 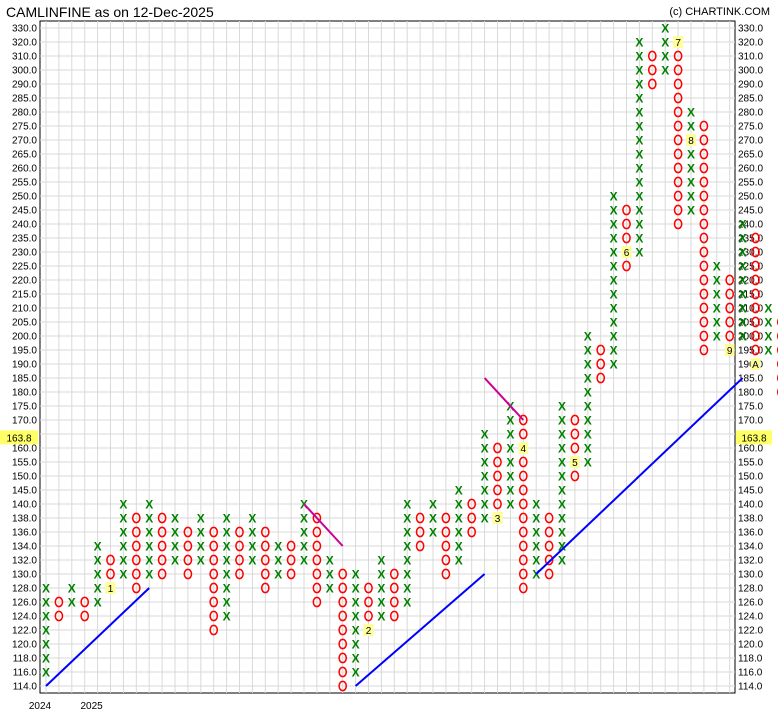 What do you see at coordinates (24, 113) in the screenshot?
I see `y-tick-label-left: 280.0` at bounding box center [24, 113].